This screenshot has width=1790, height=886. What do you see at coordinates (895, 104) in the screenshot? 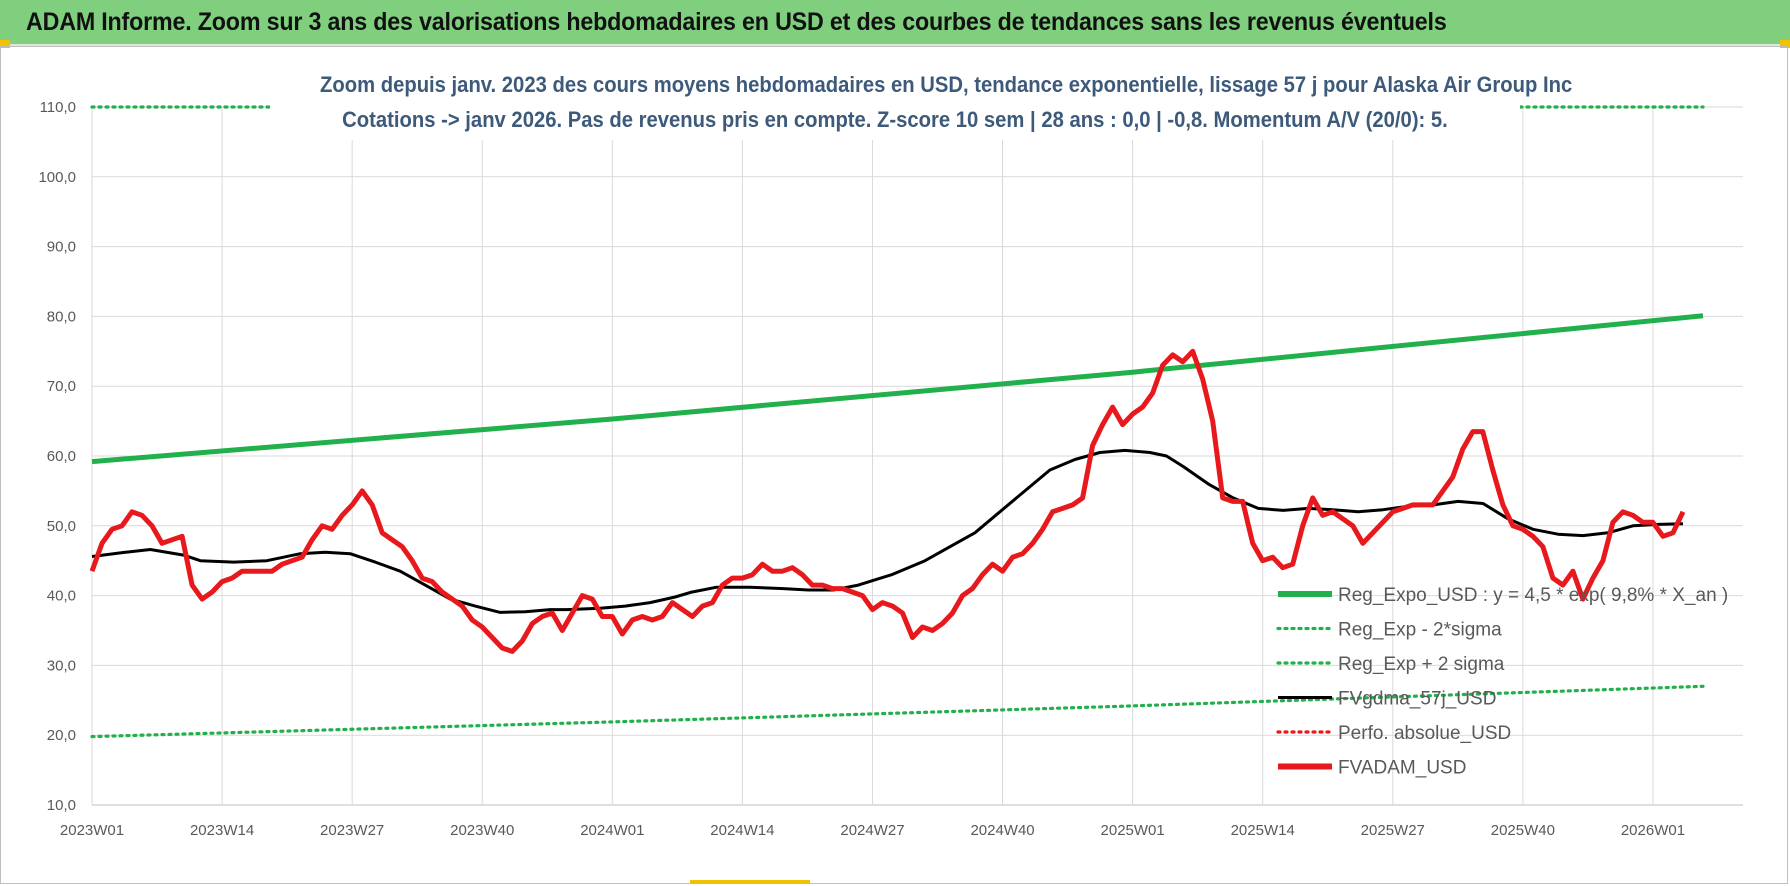
I see `subtitle-background` at bounding box center [895, 104].